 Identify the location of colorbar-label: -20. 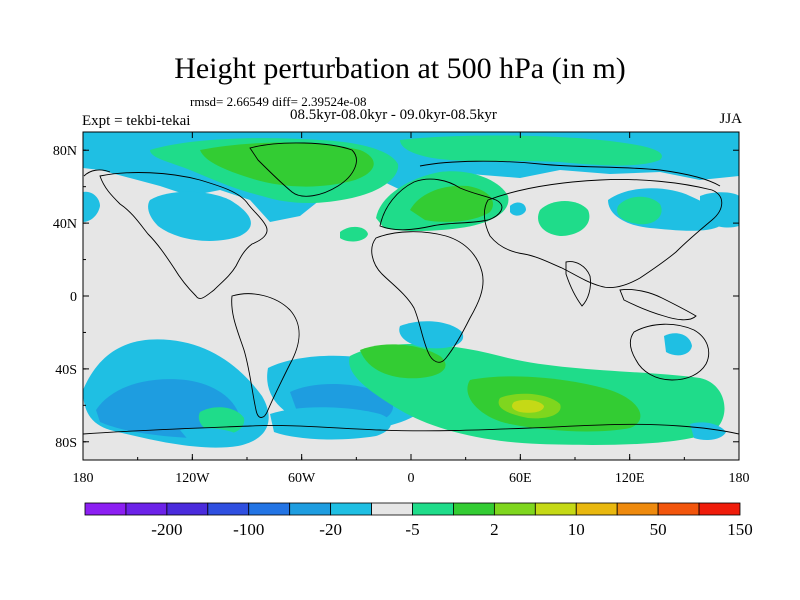
(330, 529).